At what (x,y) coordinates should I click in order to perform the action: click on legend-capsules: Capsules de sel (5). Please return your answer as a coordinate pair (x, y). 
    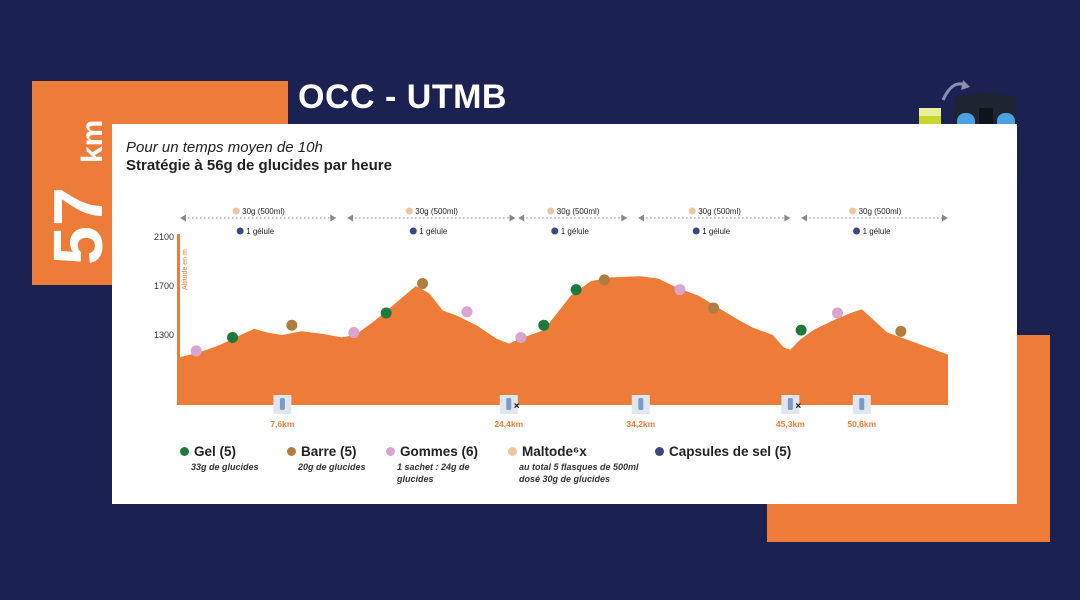
    Looking at the image, I should click on (723, 451).